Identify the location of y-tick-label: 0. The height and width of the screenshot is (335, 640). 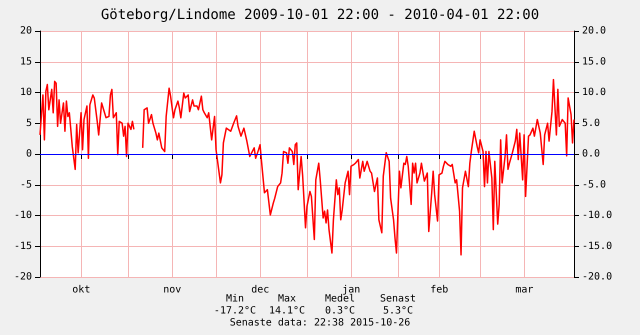
(29, 154).